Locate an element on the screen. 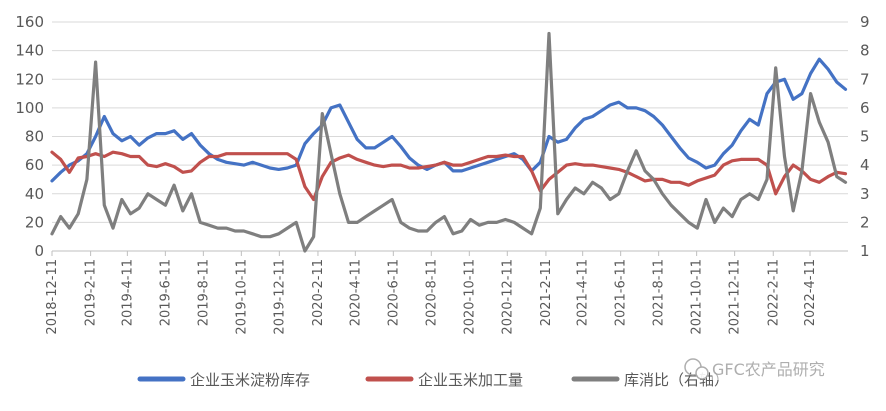 Image resolution: width=886 pixels, height=411 pixels. x-tick-label: 2019-8-11 is located at coordinates (203, 292).